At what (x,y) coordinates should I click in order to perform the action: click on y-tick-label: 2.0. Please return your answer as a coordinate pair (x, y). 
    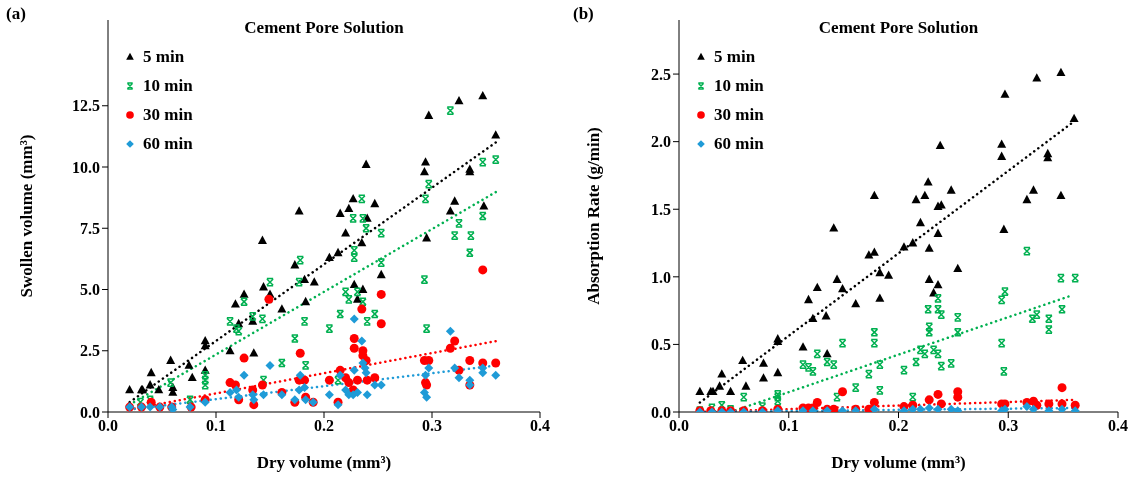
    Looking at the image, I should click on (661, 142).